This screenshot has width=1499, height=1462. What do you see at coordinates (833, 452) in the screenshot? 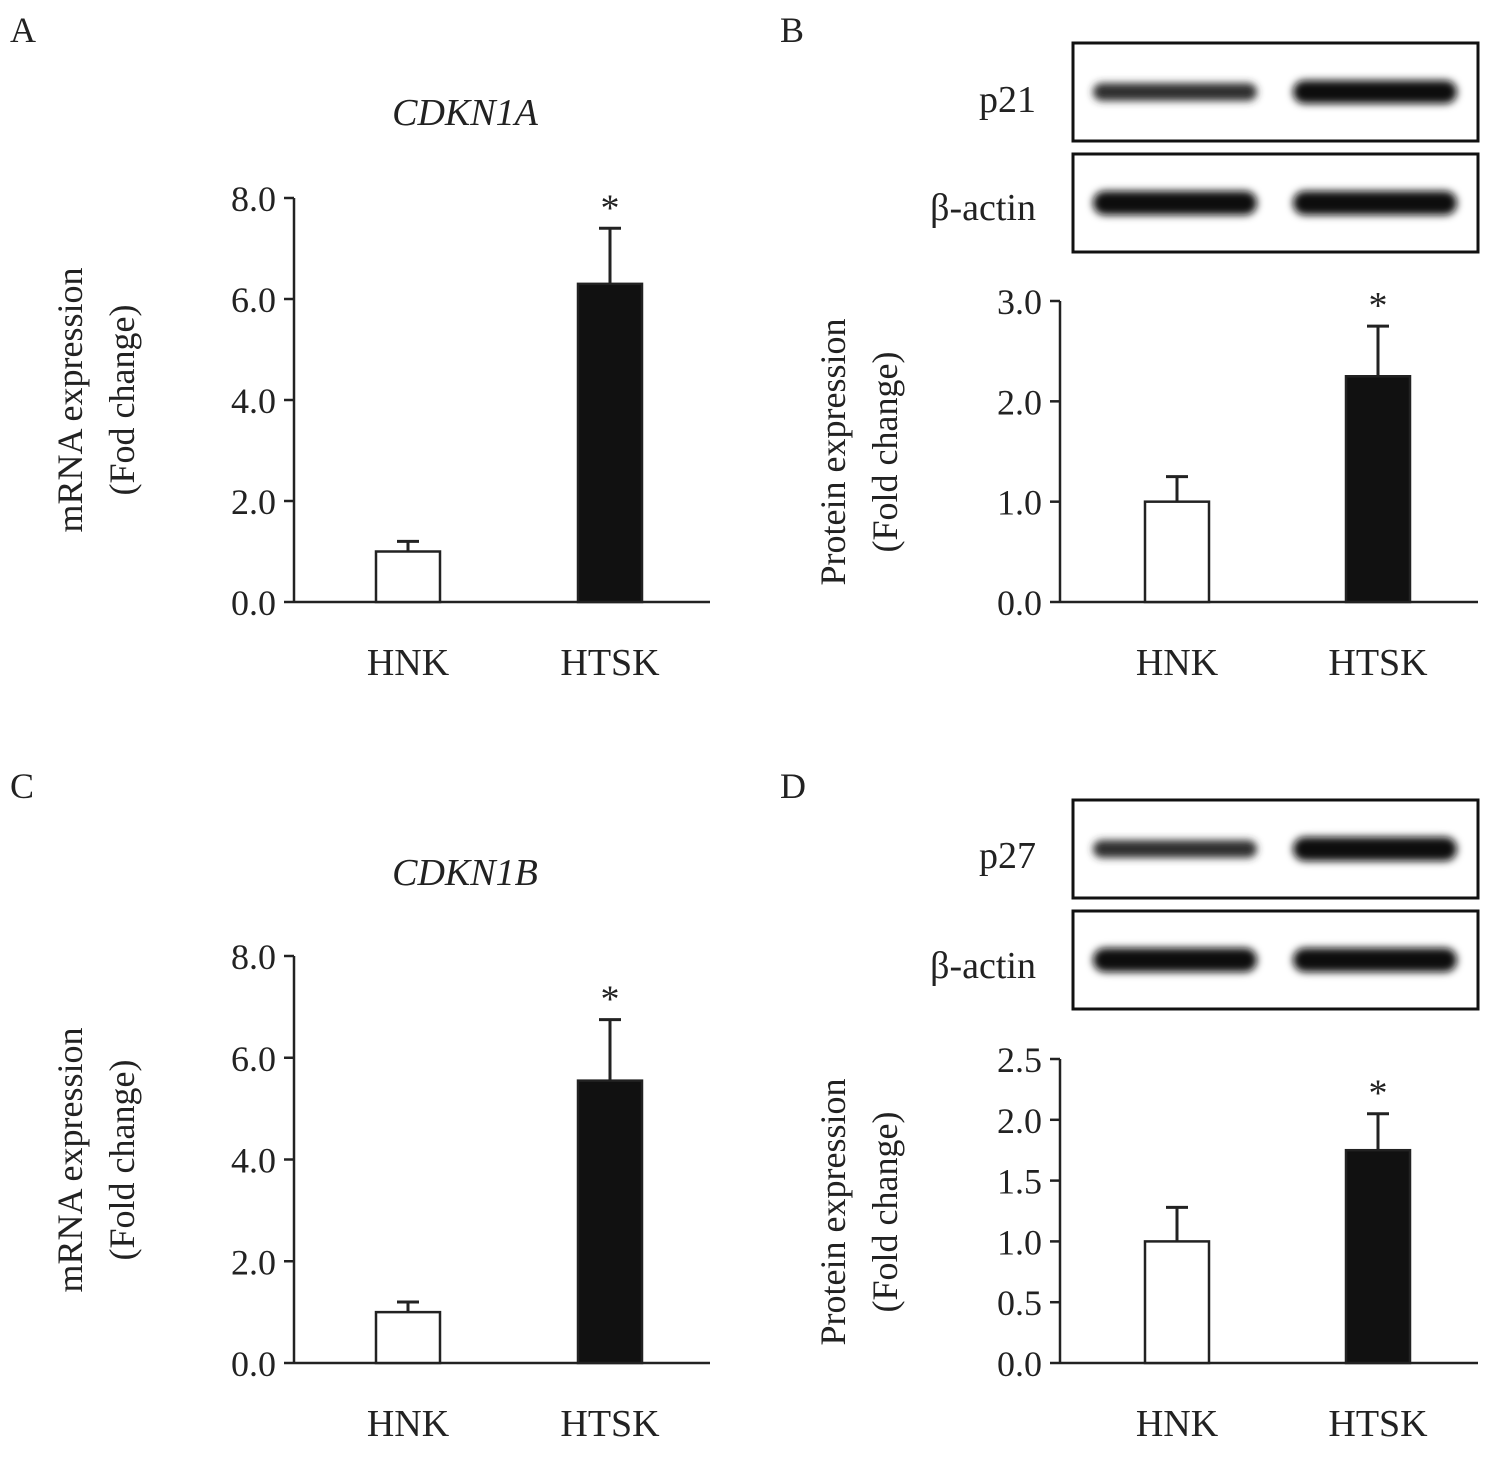
I see `chart-b-ylabel-line1: Protein expression` at bounding box center [833, 452].